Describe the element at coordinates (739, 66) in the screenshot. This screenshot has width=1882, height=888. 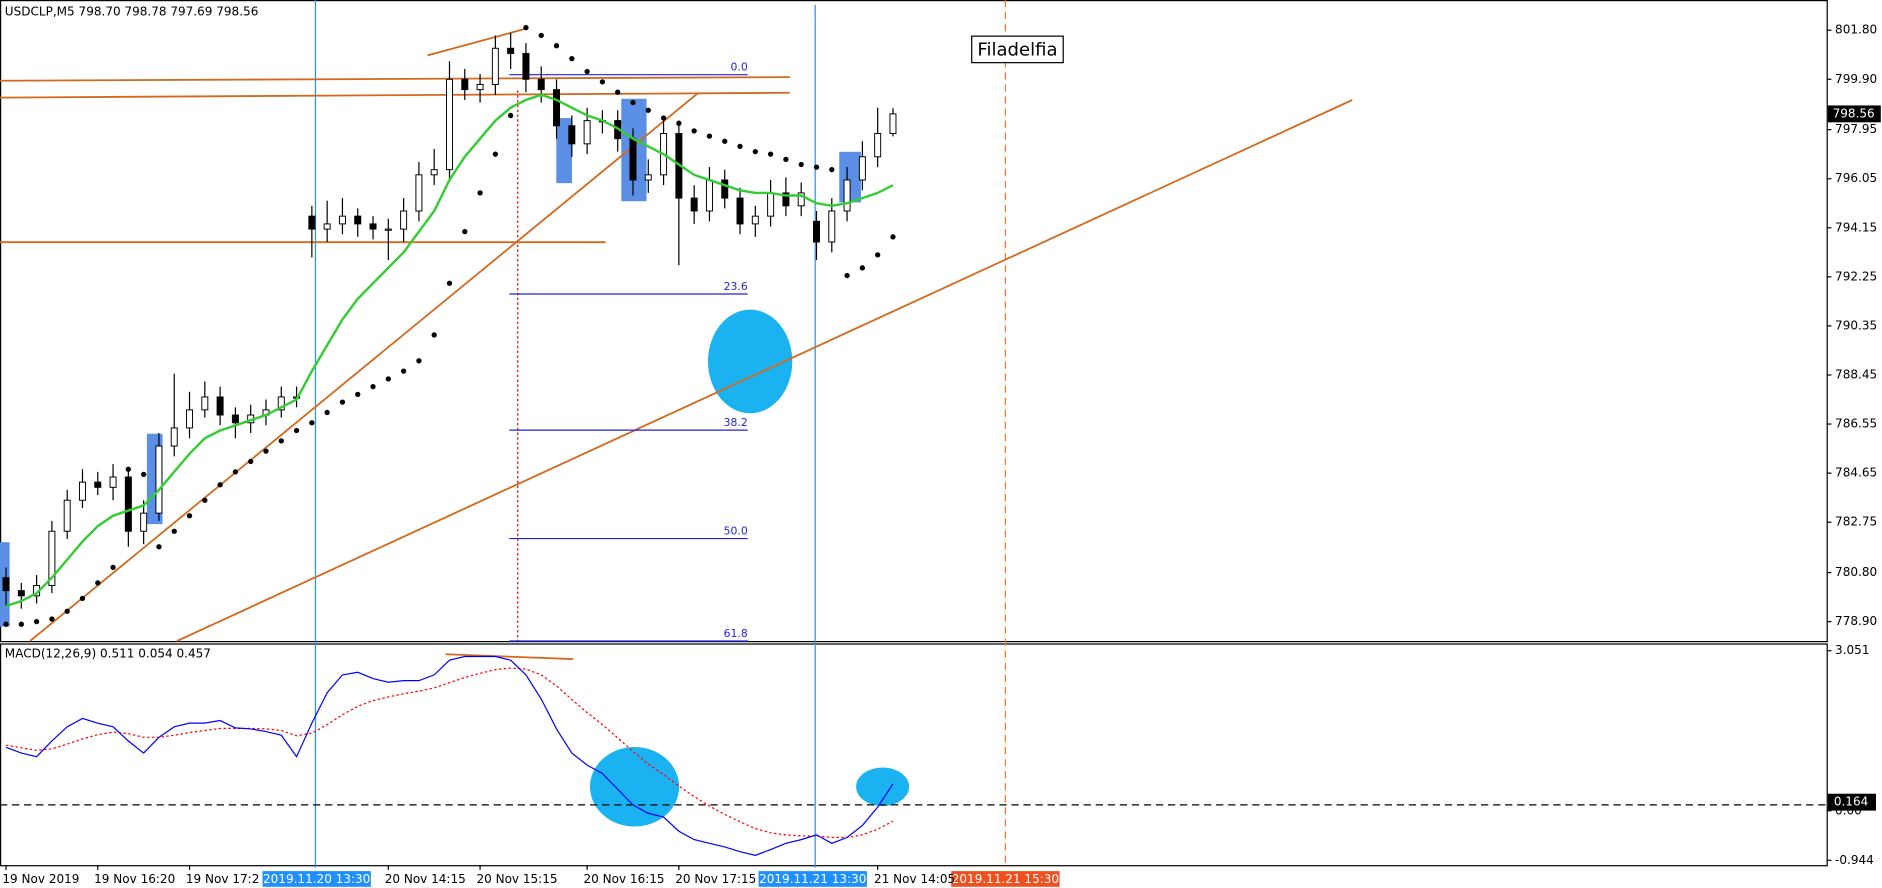
I see `fib-label: 0.0` at that location.